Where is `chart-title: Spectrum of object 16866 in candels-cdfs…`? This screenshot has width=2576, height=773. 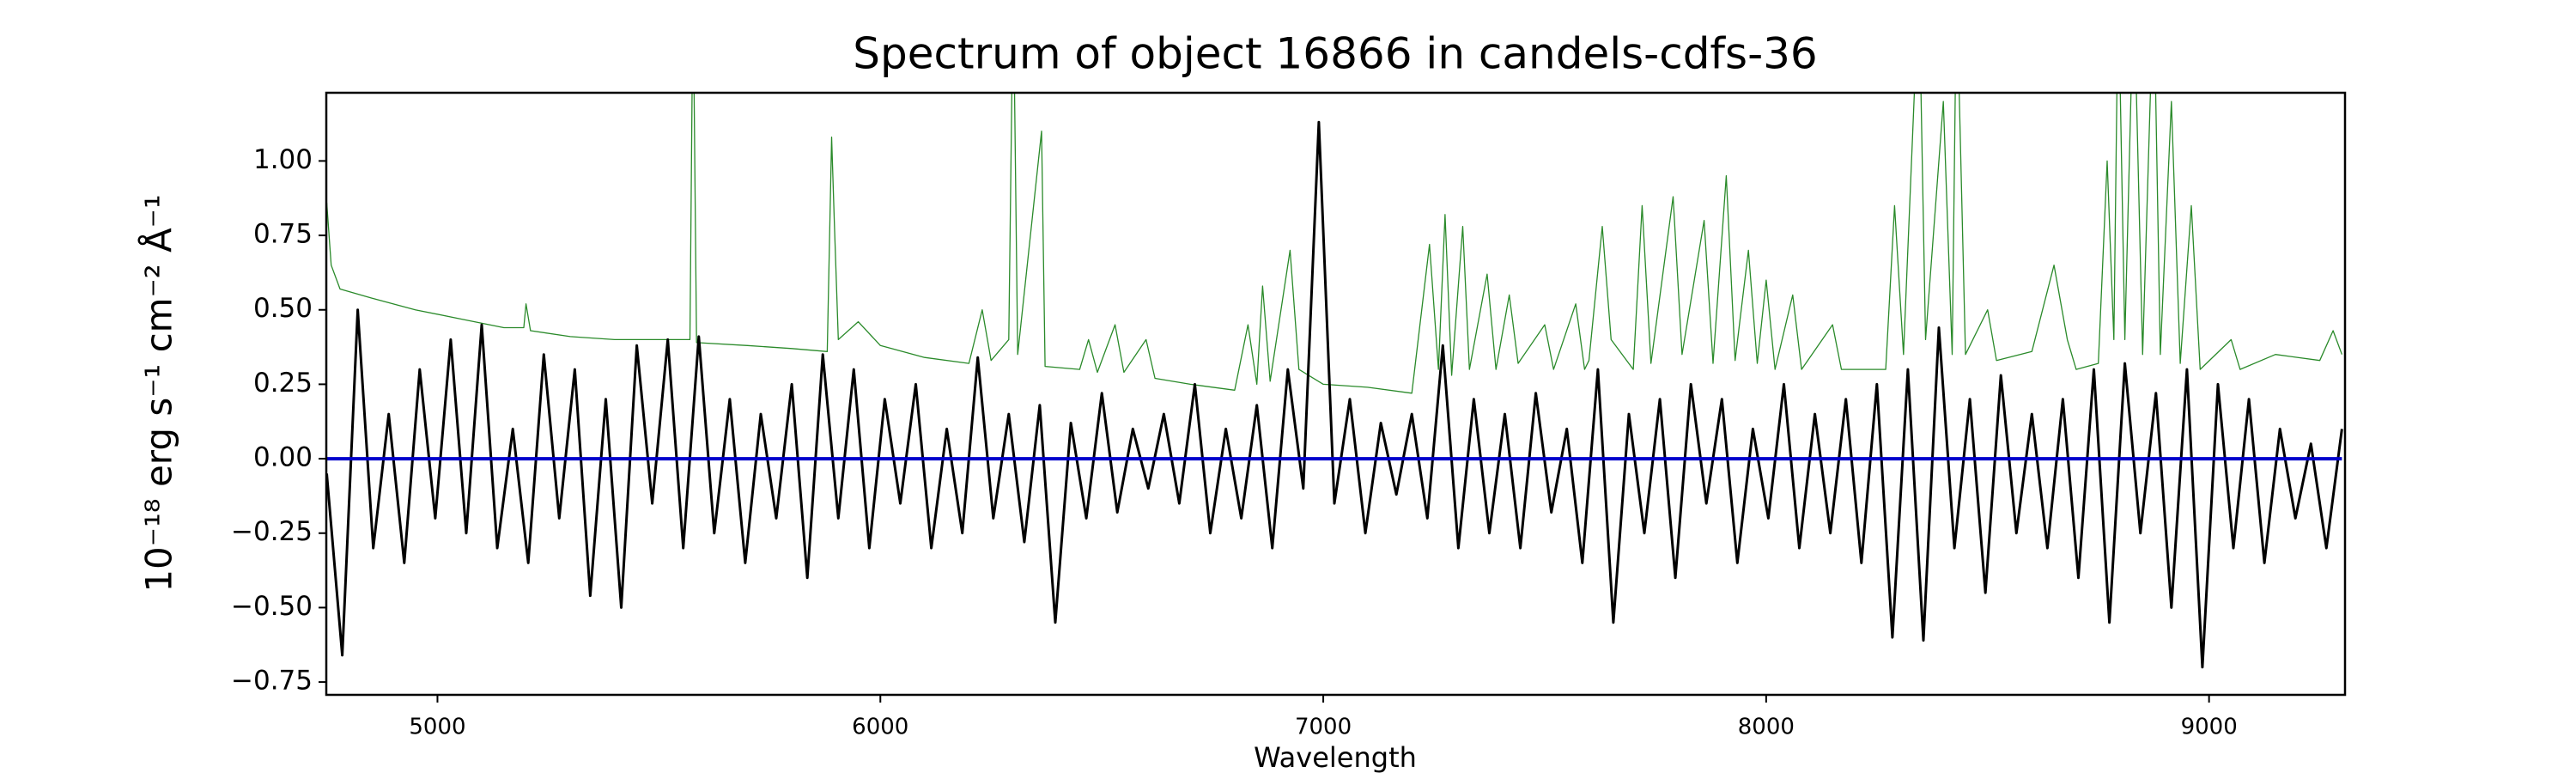
chart-title: Spectrum of object 16866 in candels-cdfs… is located at coordinates (1335, 54).